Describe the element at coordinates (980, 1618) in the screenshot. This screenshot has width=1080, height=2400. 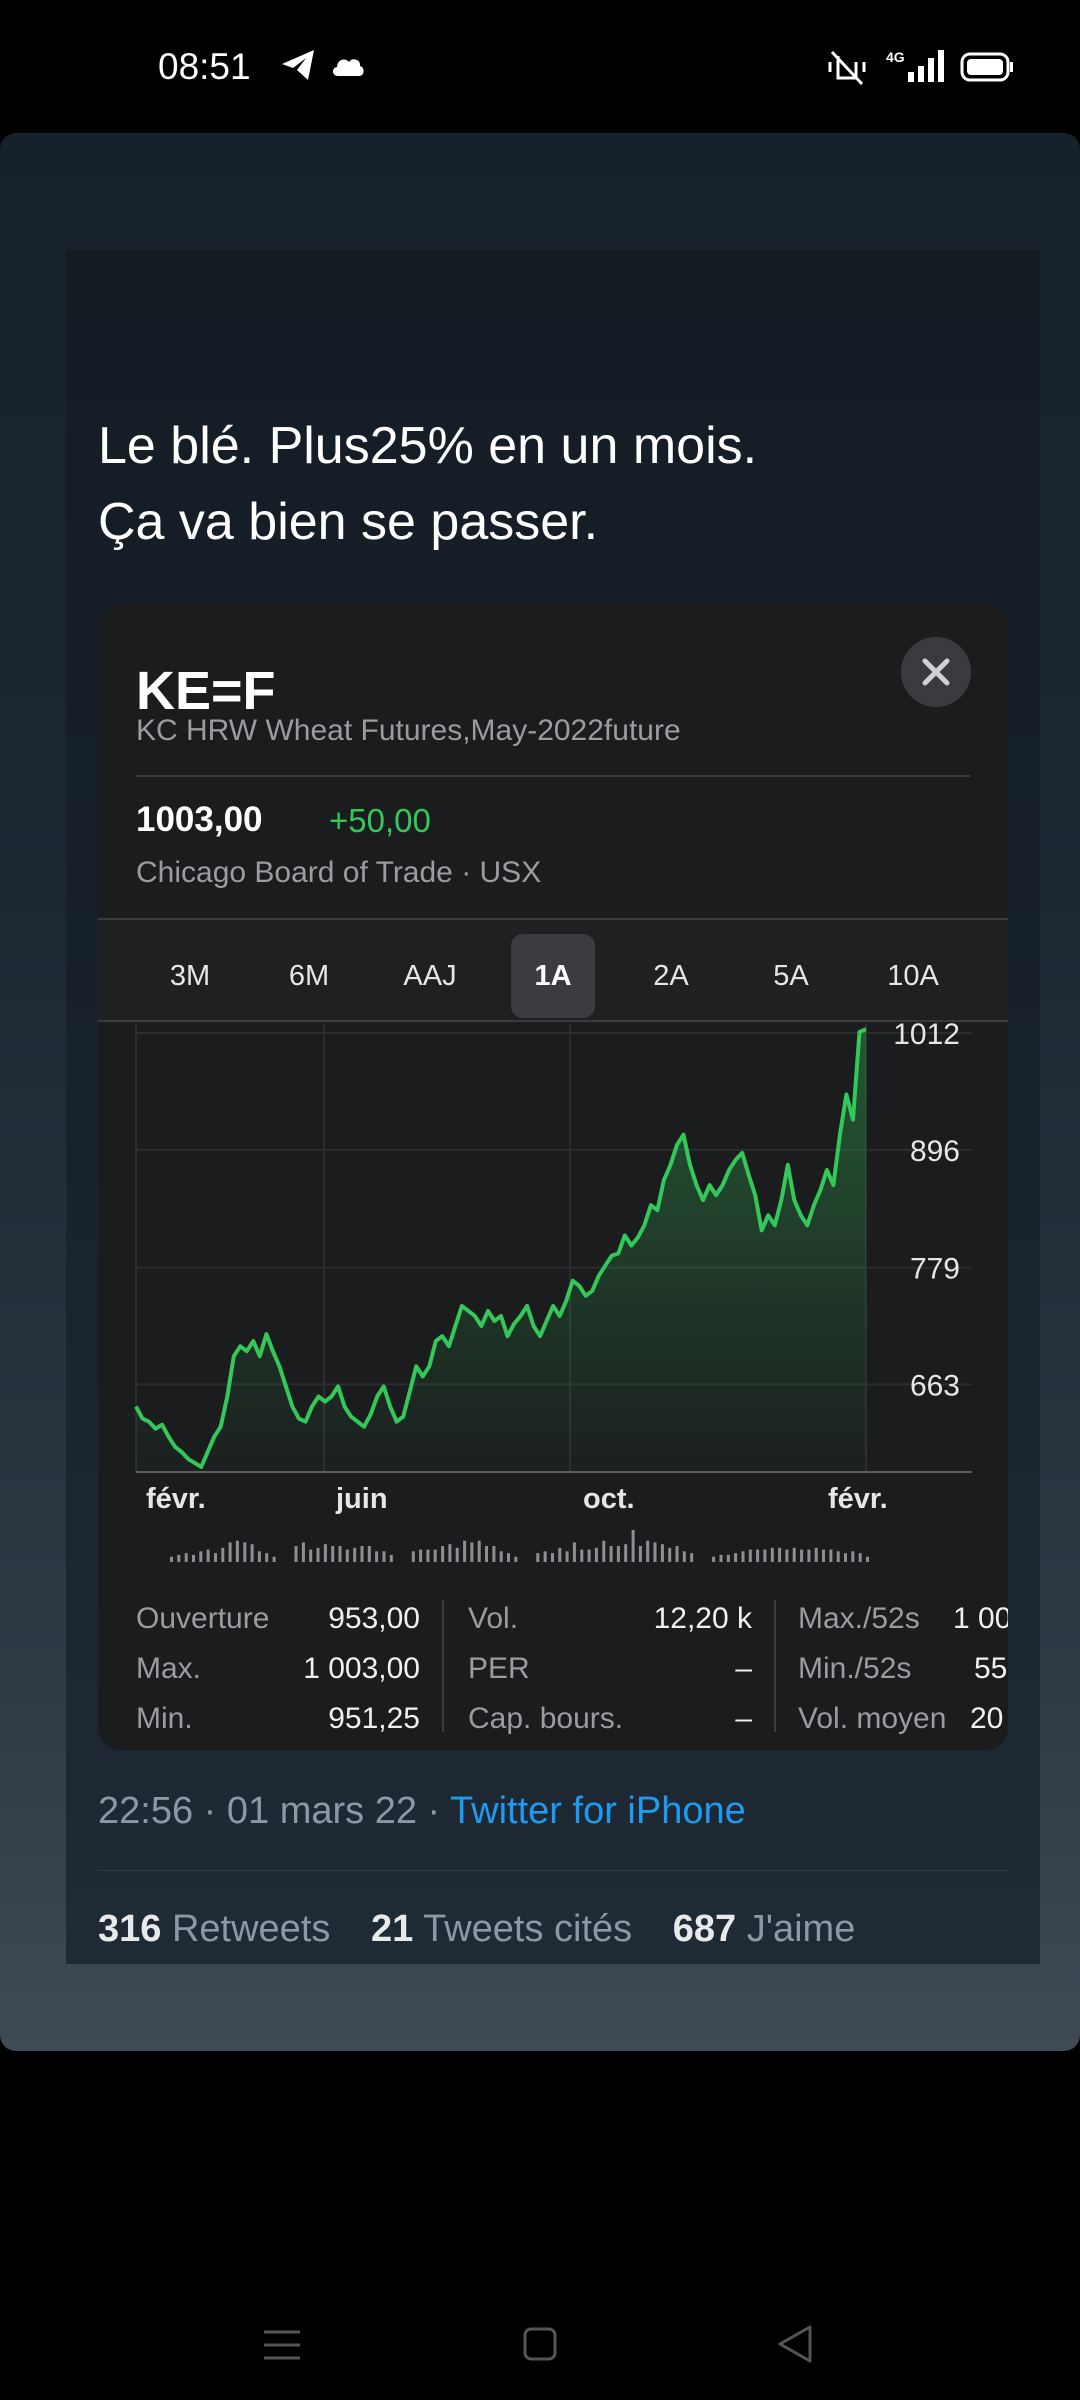
I see `stat-value-52w-high: 1 00` at that location.